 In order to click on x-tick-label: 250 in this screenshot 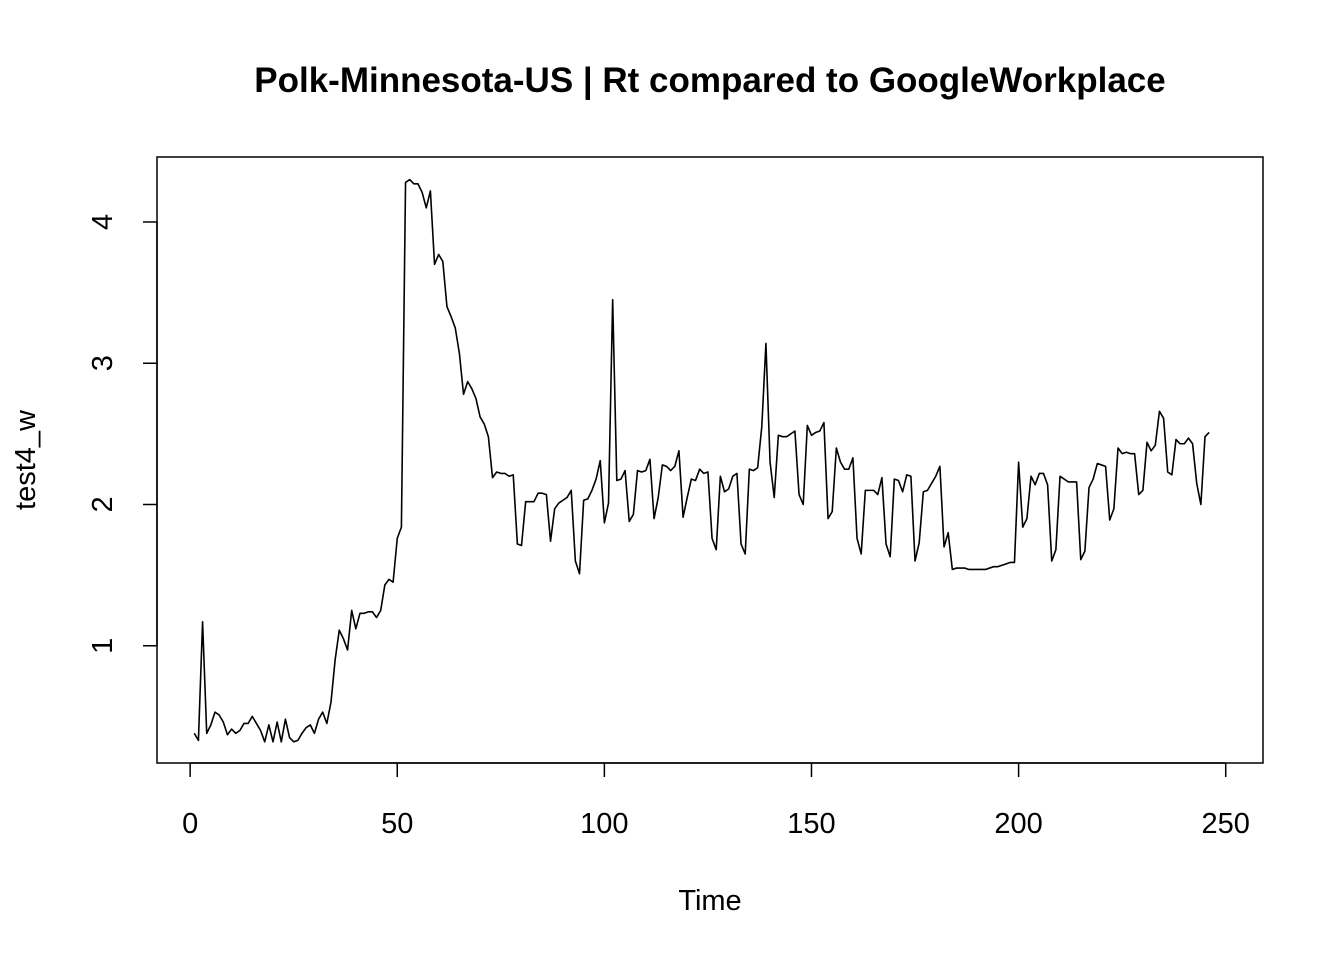, I will do `click(1226, 824)`.